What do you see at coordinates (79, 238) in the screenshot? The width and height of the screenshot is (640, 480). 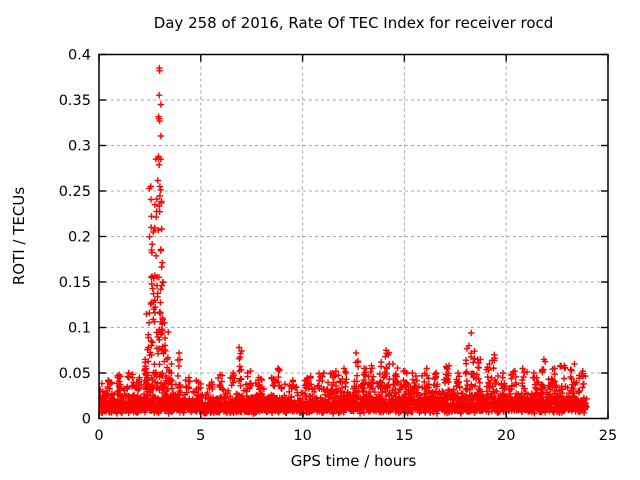 I see `y-tick-label: 0.2` at bounding box center [79, 238].